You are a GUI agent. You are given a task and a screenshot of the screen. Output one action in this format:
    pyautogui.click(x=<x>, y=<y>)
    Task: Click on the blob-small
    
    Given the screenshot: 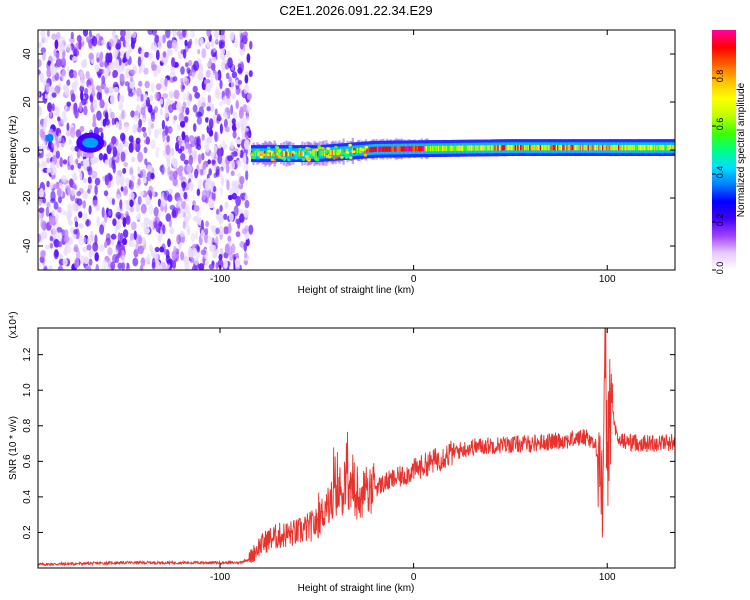 What is the action you would take?
    pyautogui.click(x=49, y=138)
    